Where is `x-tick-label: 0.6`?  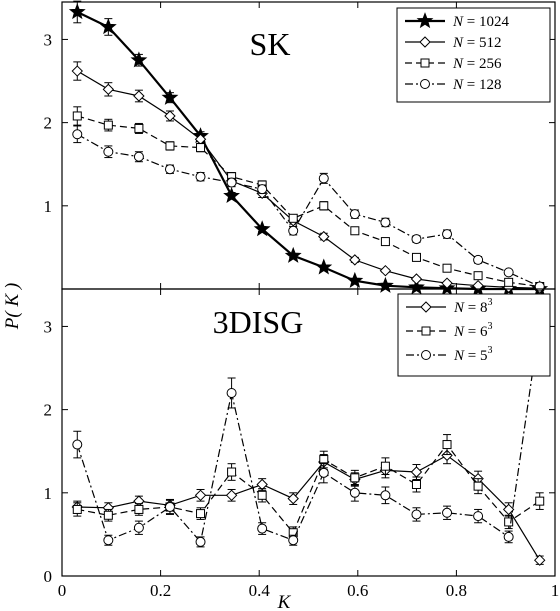
x-tick-label: 0.6 is located at coordinates (357, 590).